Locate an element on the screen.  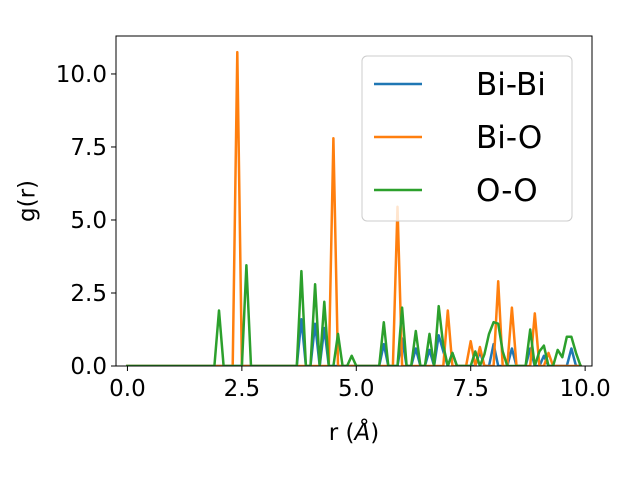
x-axis-label: r (Å) is located at coordinates (354, 432).